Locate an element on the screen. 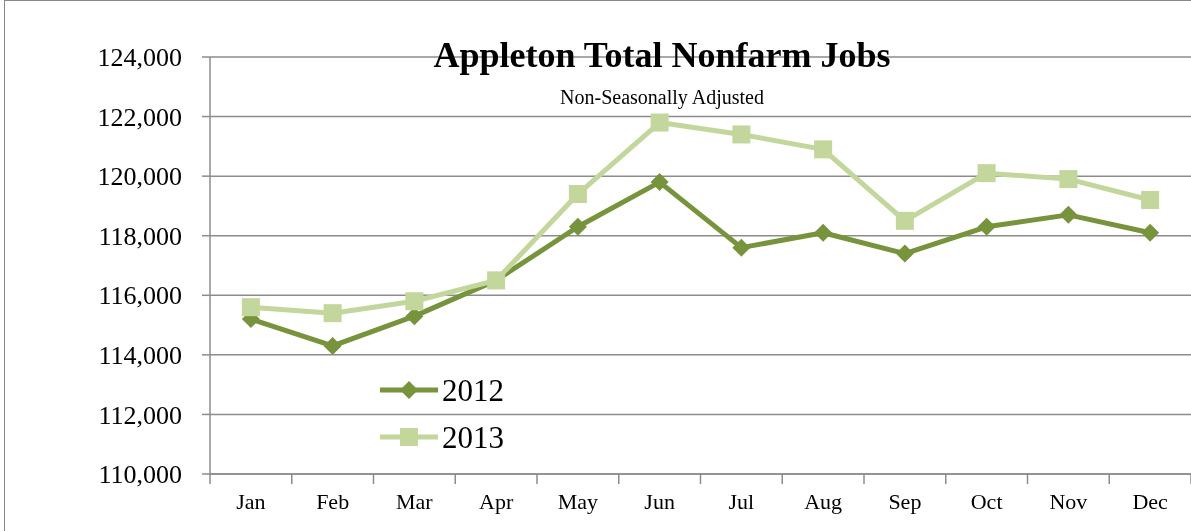 This screenshot has width=1191, height=531. x-tick-label: Mar is located at coordinates (415, 501).